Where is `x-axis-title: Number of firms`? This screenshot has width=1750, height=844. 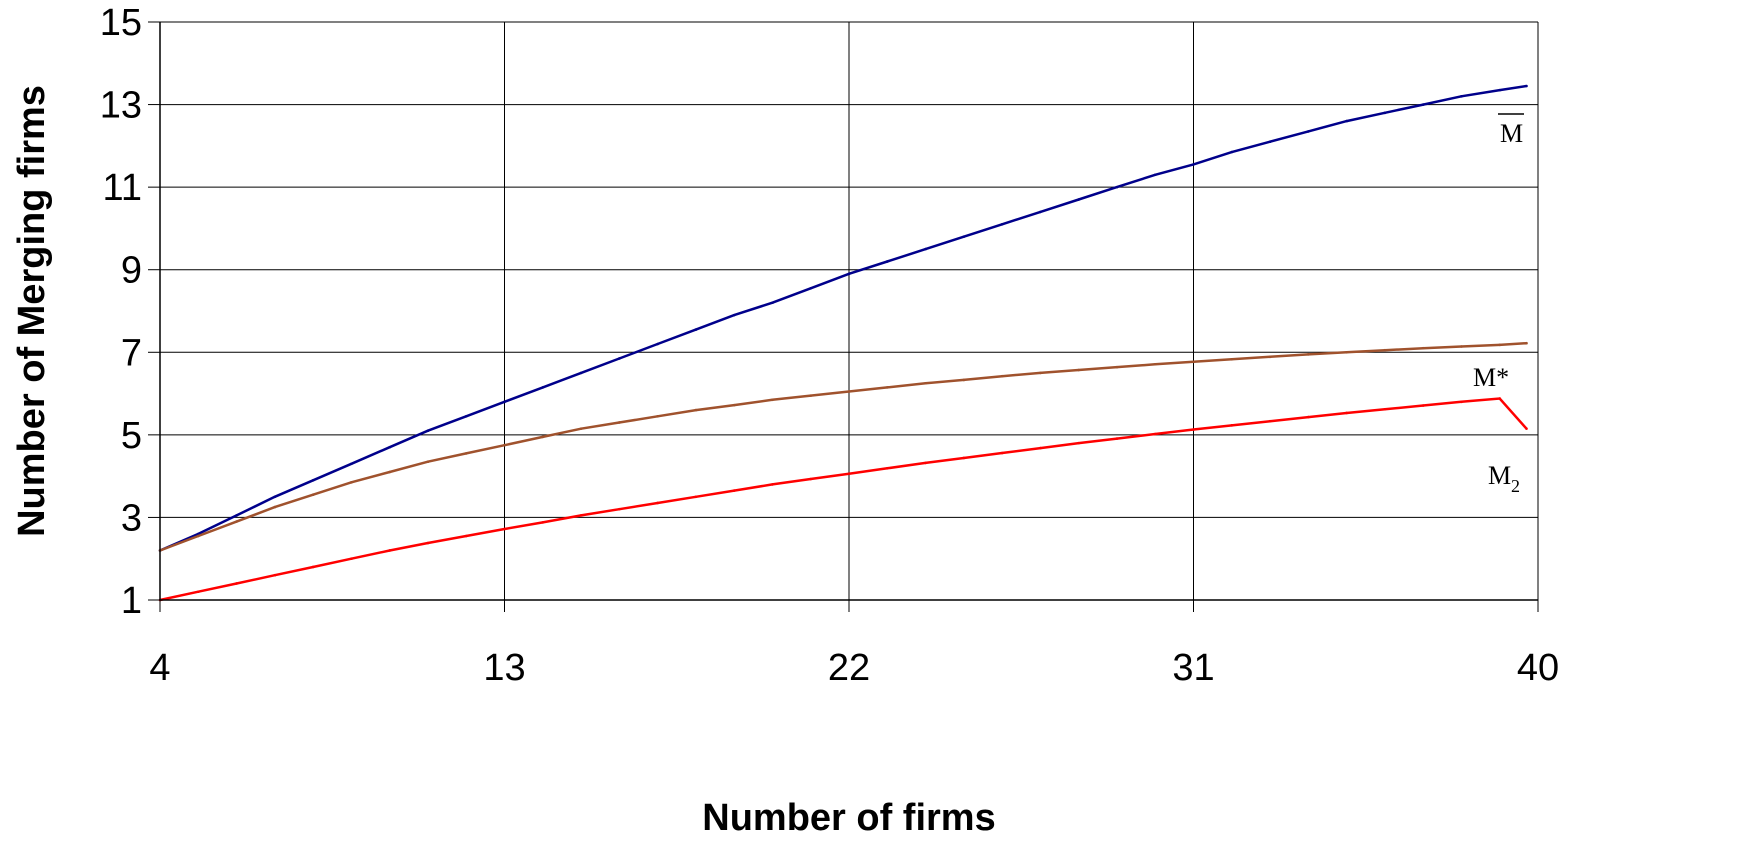
x-axis-title: Number of firms is located at coordinates (848, 818).